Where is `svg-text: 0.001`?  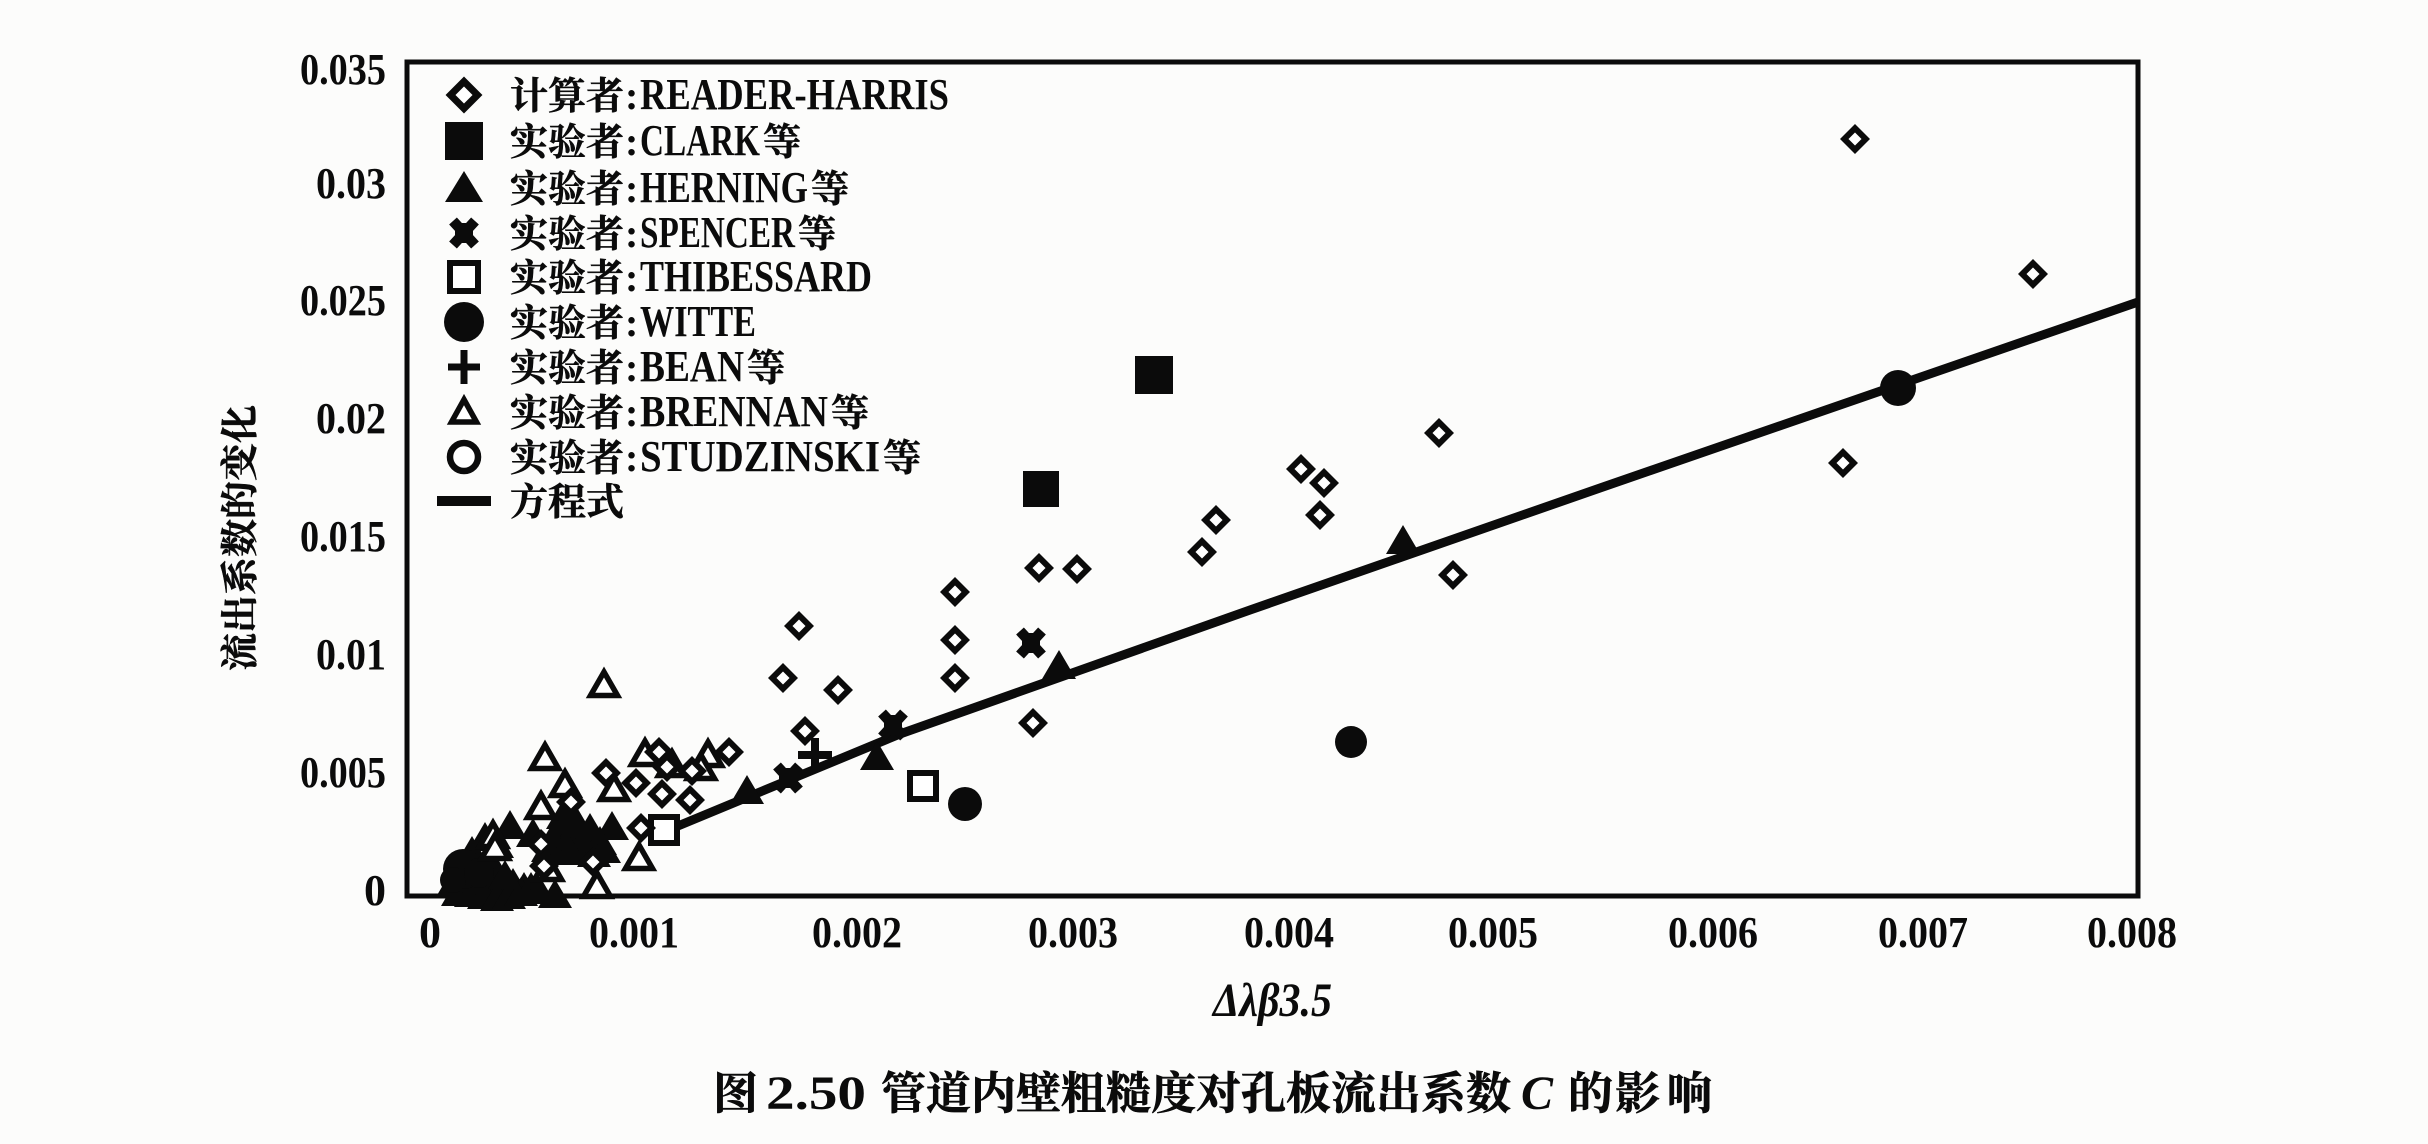
svg-text: 0.001 is located at coordinates (634, 932).